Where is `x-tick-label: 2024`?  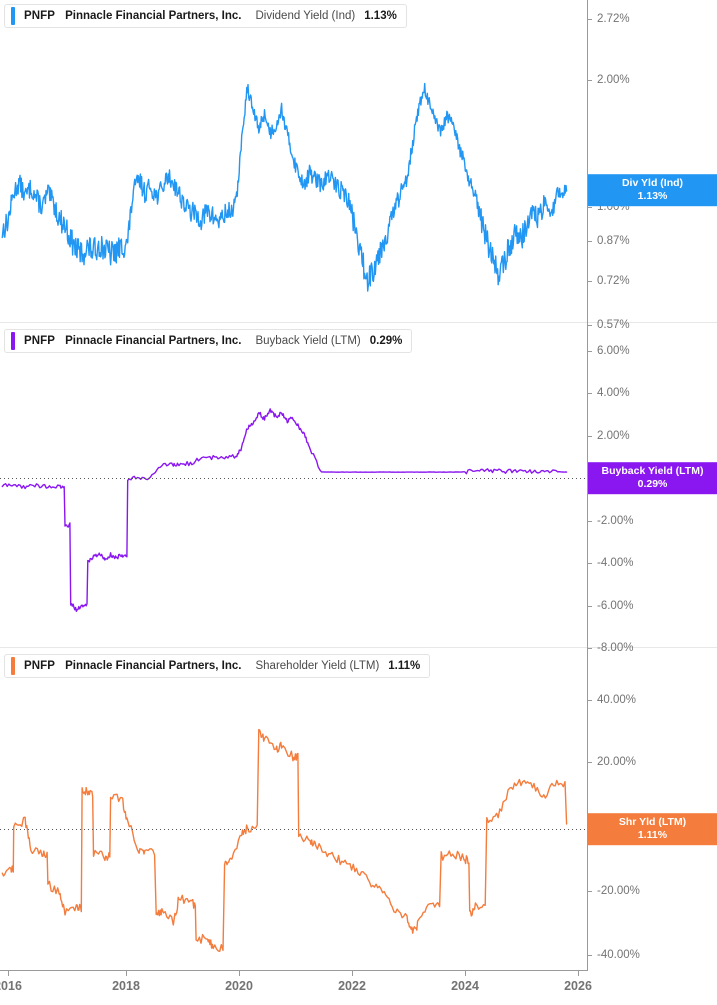
x-tick-label: 2024 is located at coordinates (465, 986).